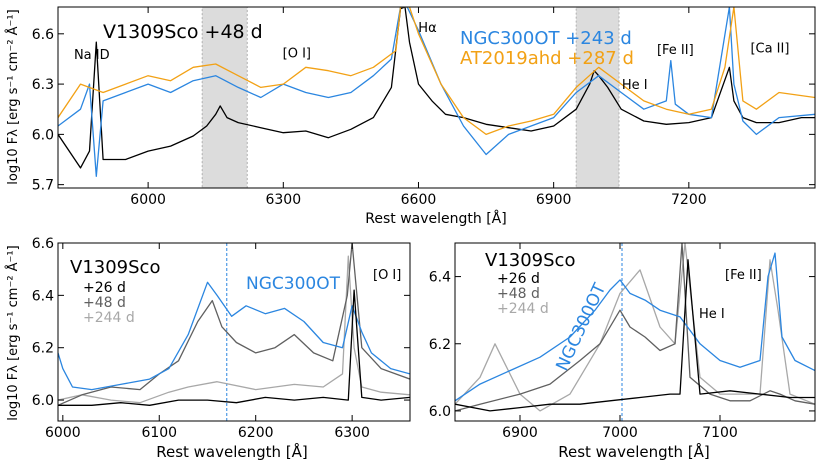  Describe the element at coordinates (109, 318) in the screenshot. I see `bl-legend-244d: +244 d` at that location.